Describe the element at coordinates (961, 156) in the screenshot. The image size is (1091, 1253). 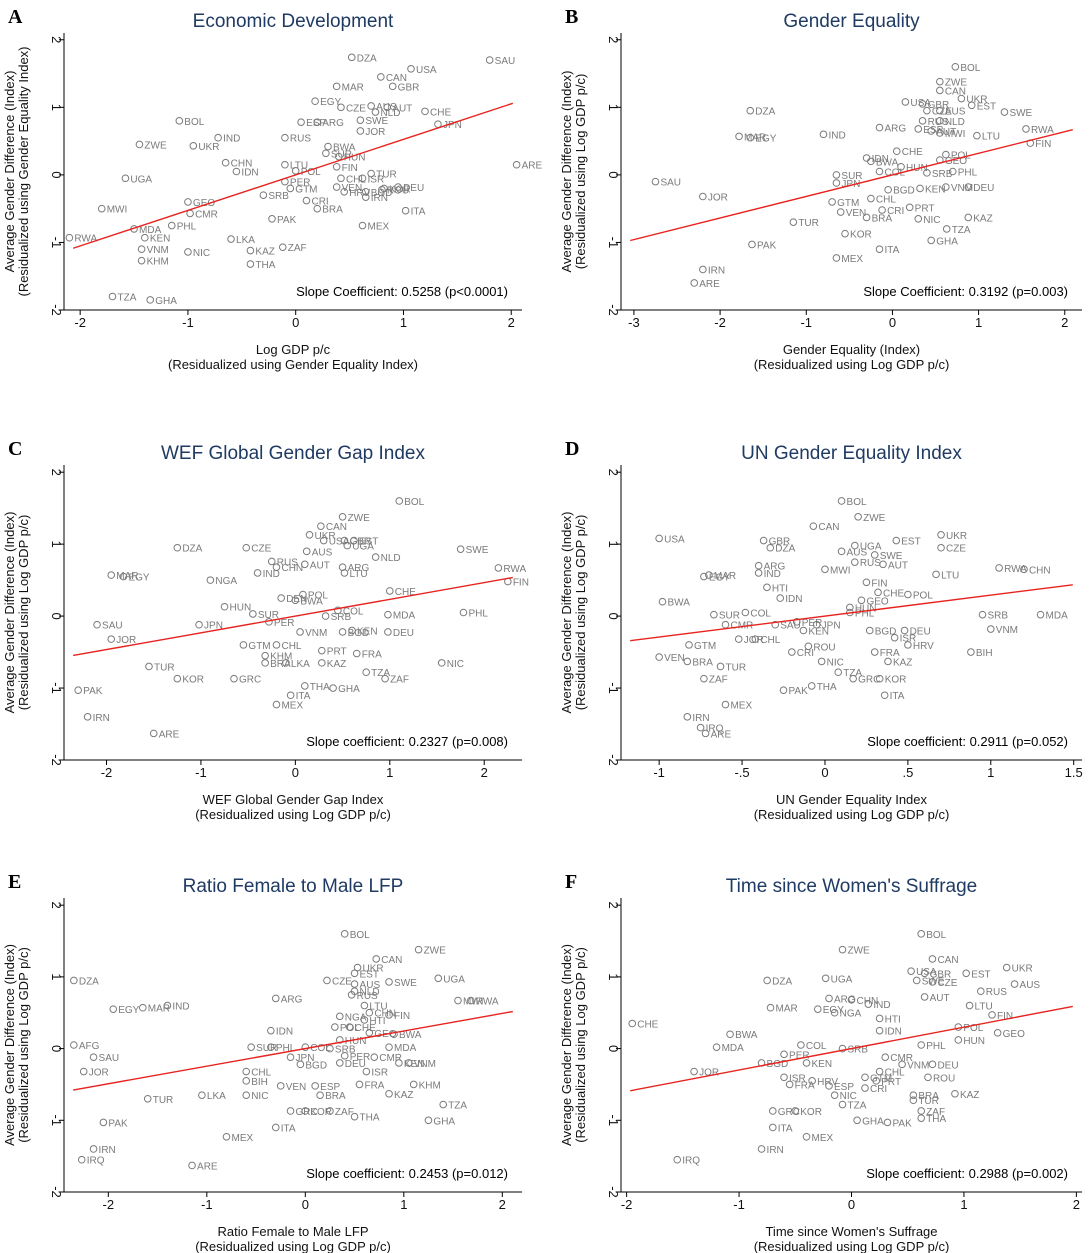
I see `point-label: POL` at that location.